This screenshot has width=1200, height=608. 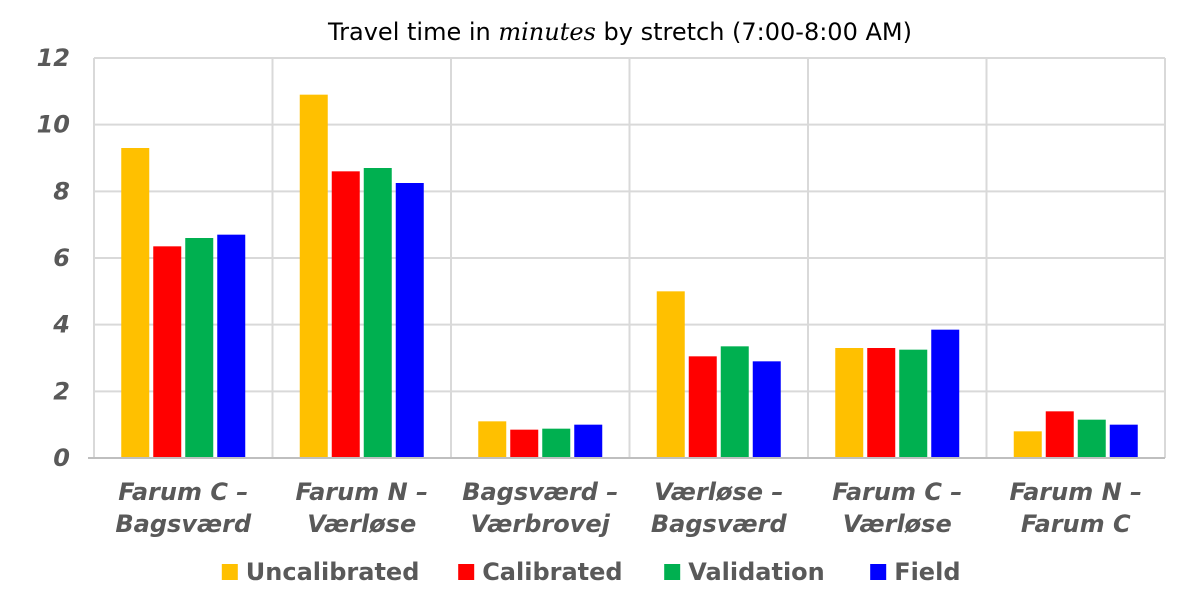 I want to click on y-tick-labels: 0 2 4 6 8 10 12, so click(x=53, y=258).